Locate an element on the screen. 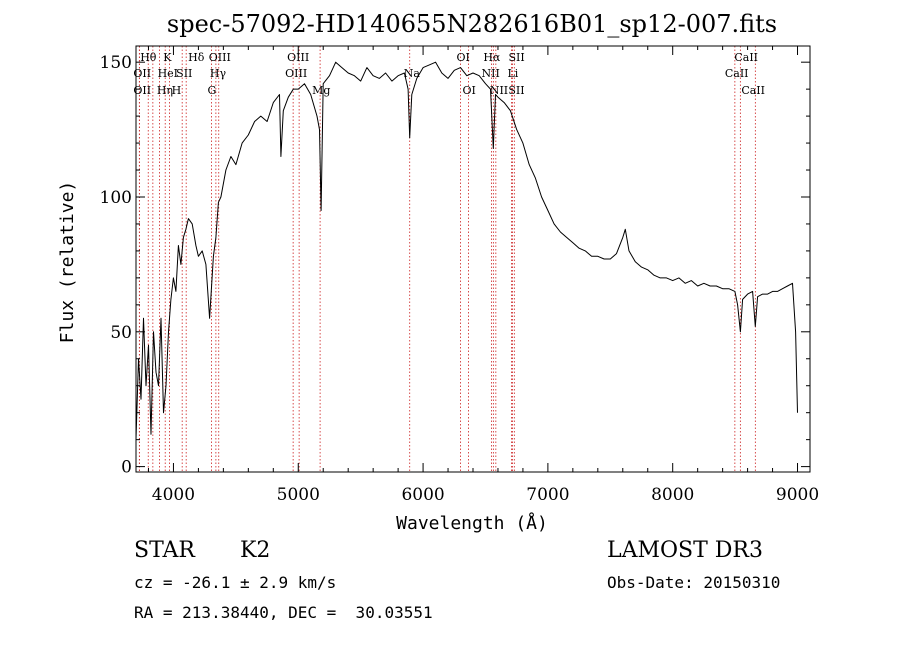  line-label-16: OI is located at coordinates (463, 57).